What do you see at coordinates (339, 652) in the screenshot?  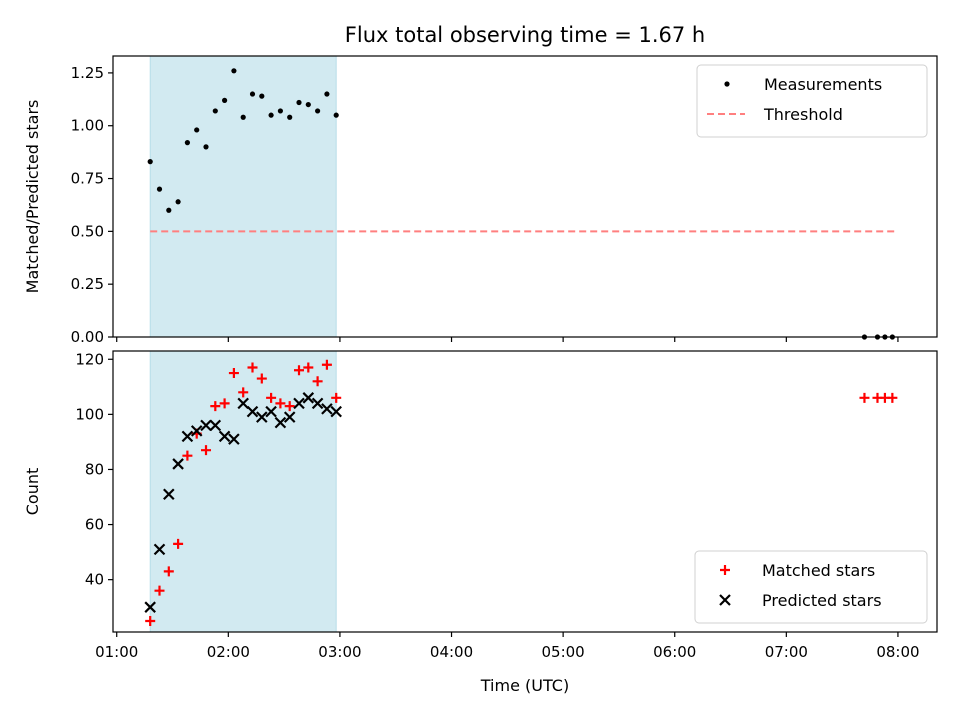 I see `x-tick-label: 03:00` at bounding box center [339, 652].